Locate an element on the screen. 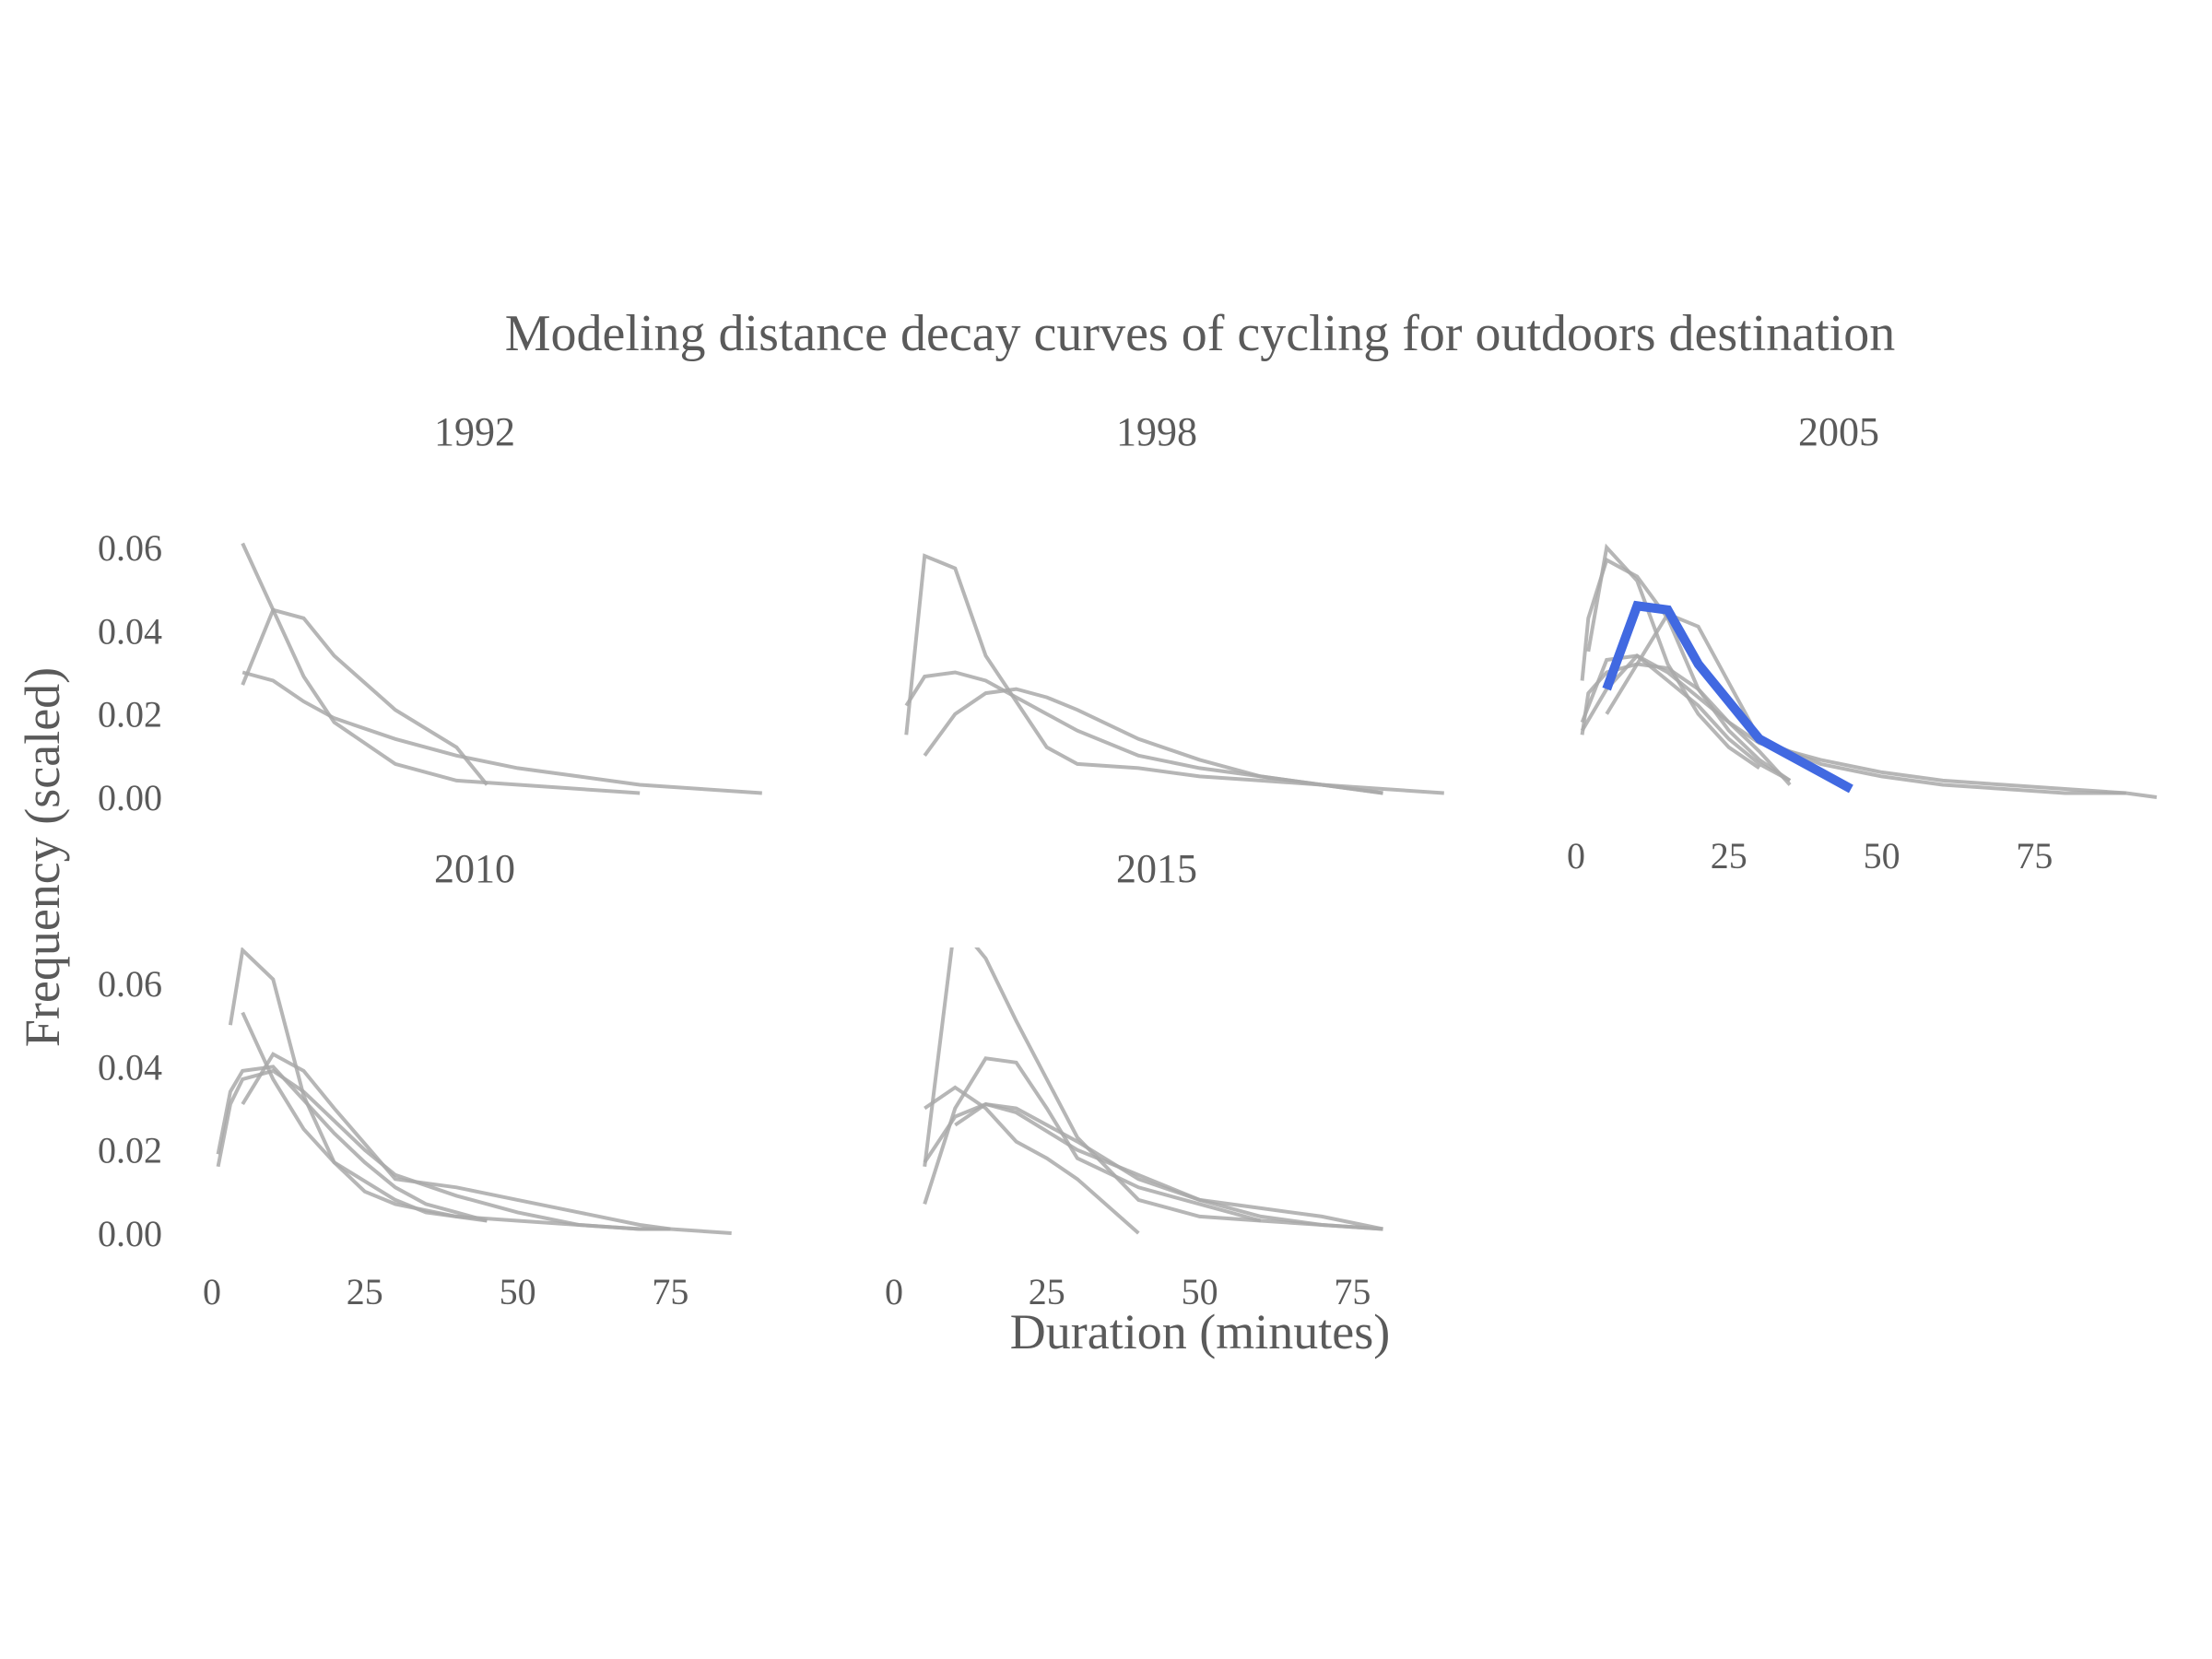 The width and height of the screenshot is (2212, 1659). x-axis-title: Duration (minutes) is located at coordinates (1200, 1331).